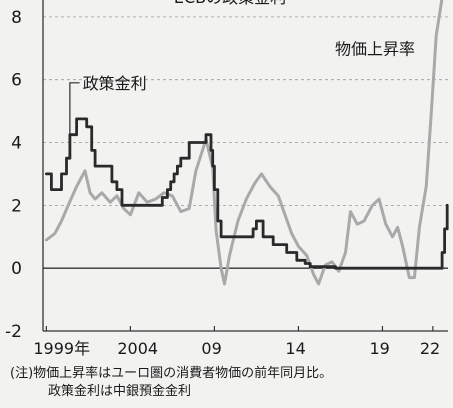  I want to click on y-tick-label-2: 2, so click(16, 206).